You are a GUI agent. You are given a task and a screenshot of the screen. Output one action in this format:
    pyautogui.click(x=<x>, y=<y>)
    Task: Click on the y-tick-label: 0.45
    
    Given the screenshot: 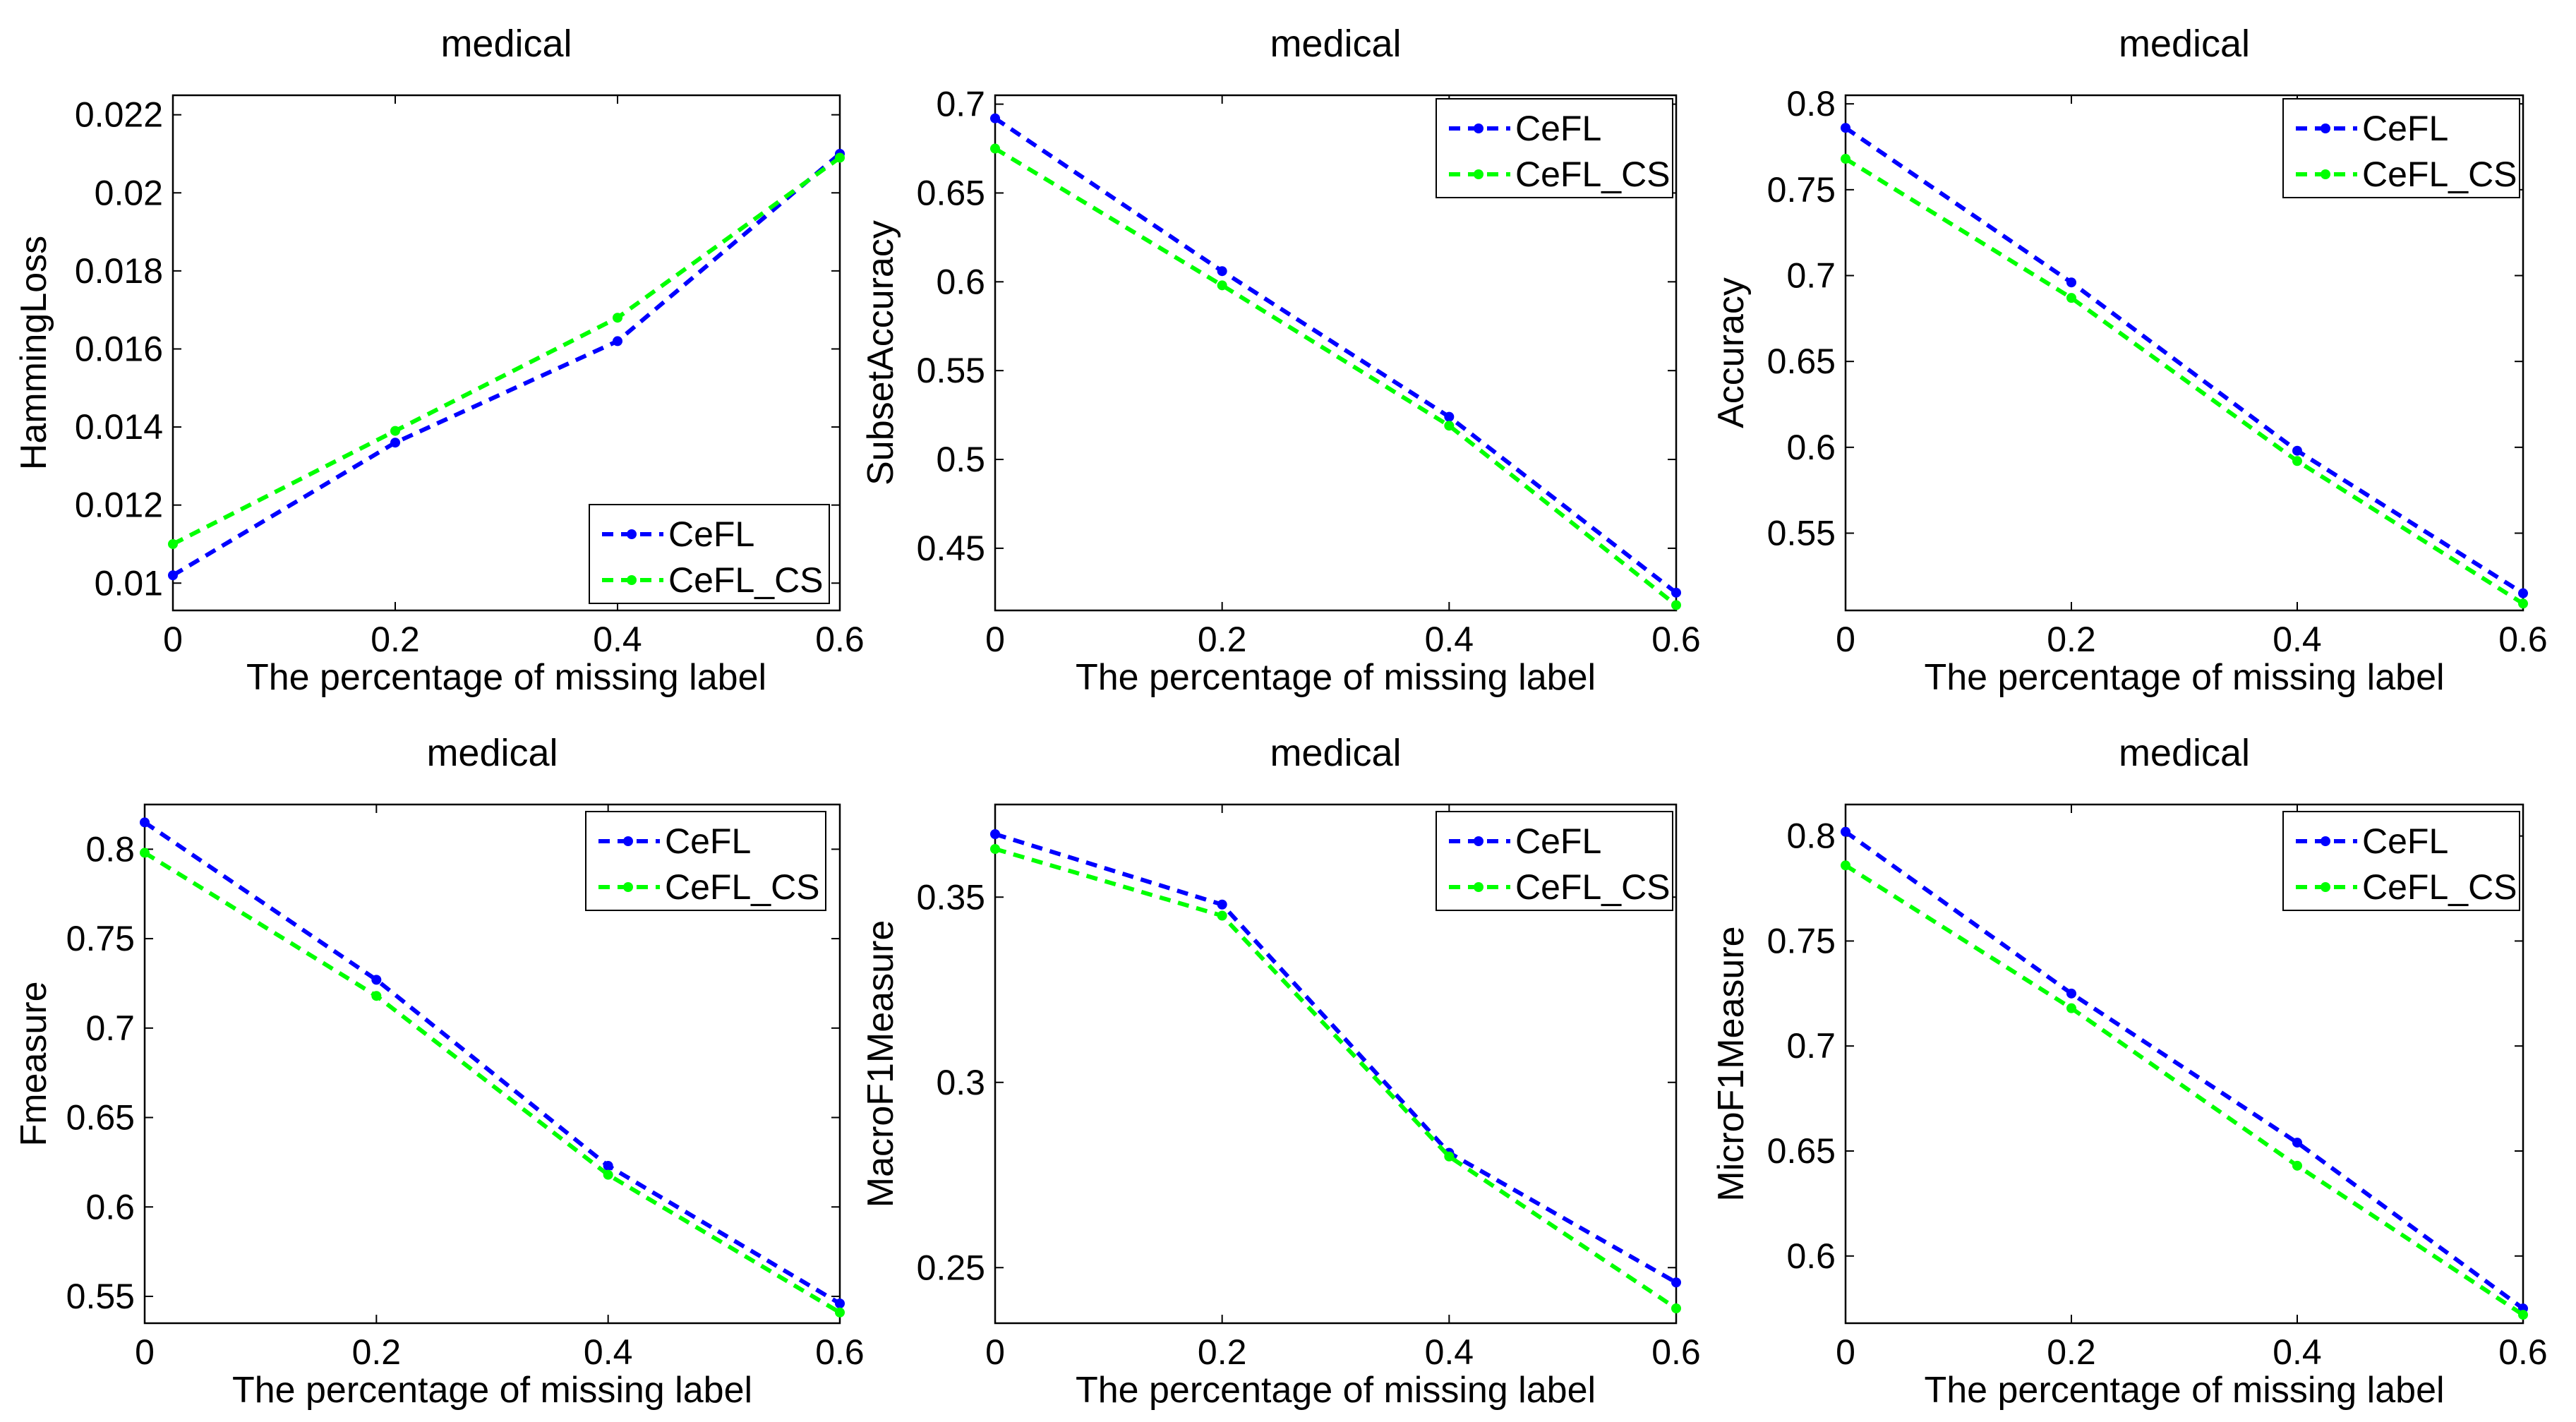 What is the action you would take?
    pyautogui.click(x=951, y=548)
    